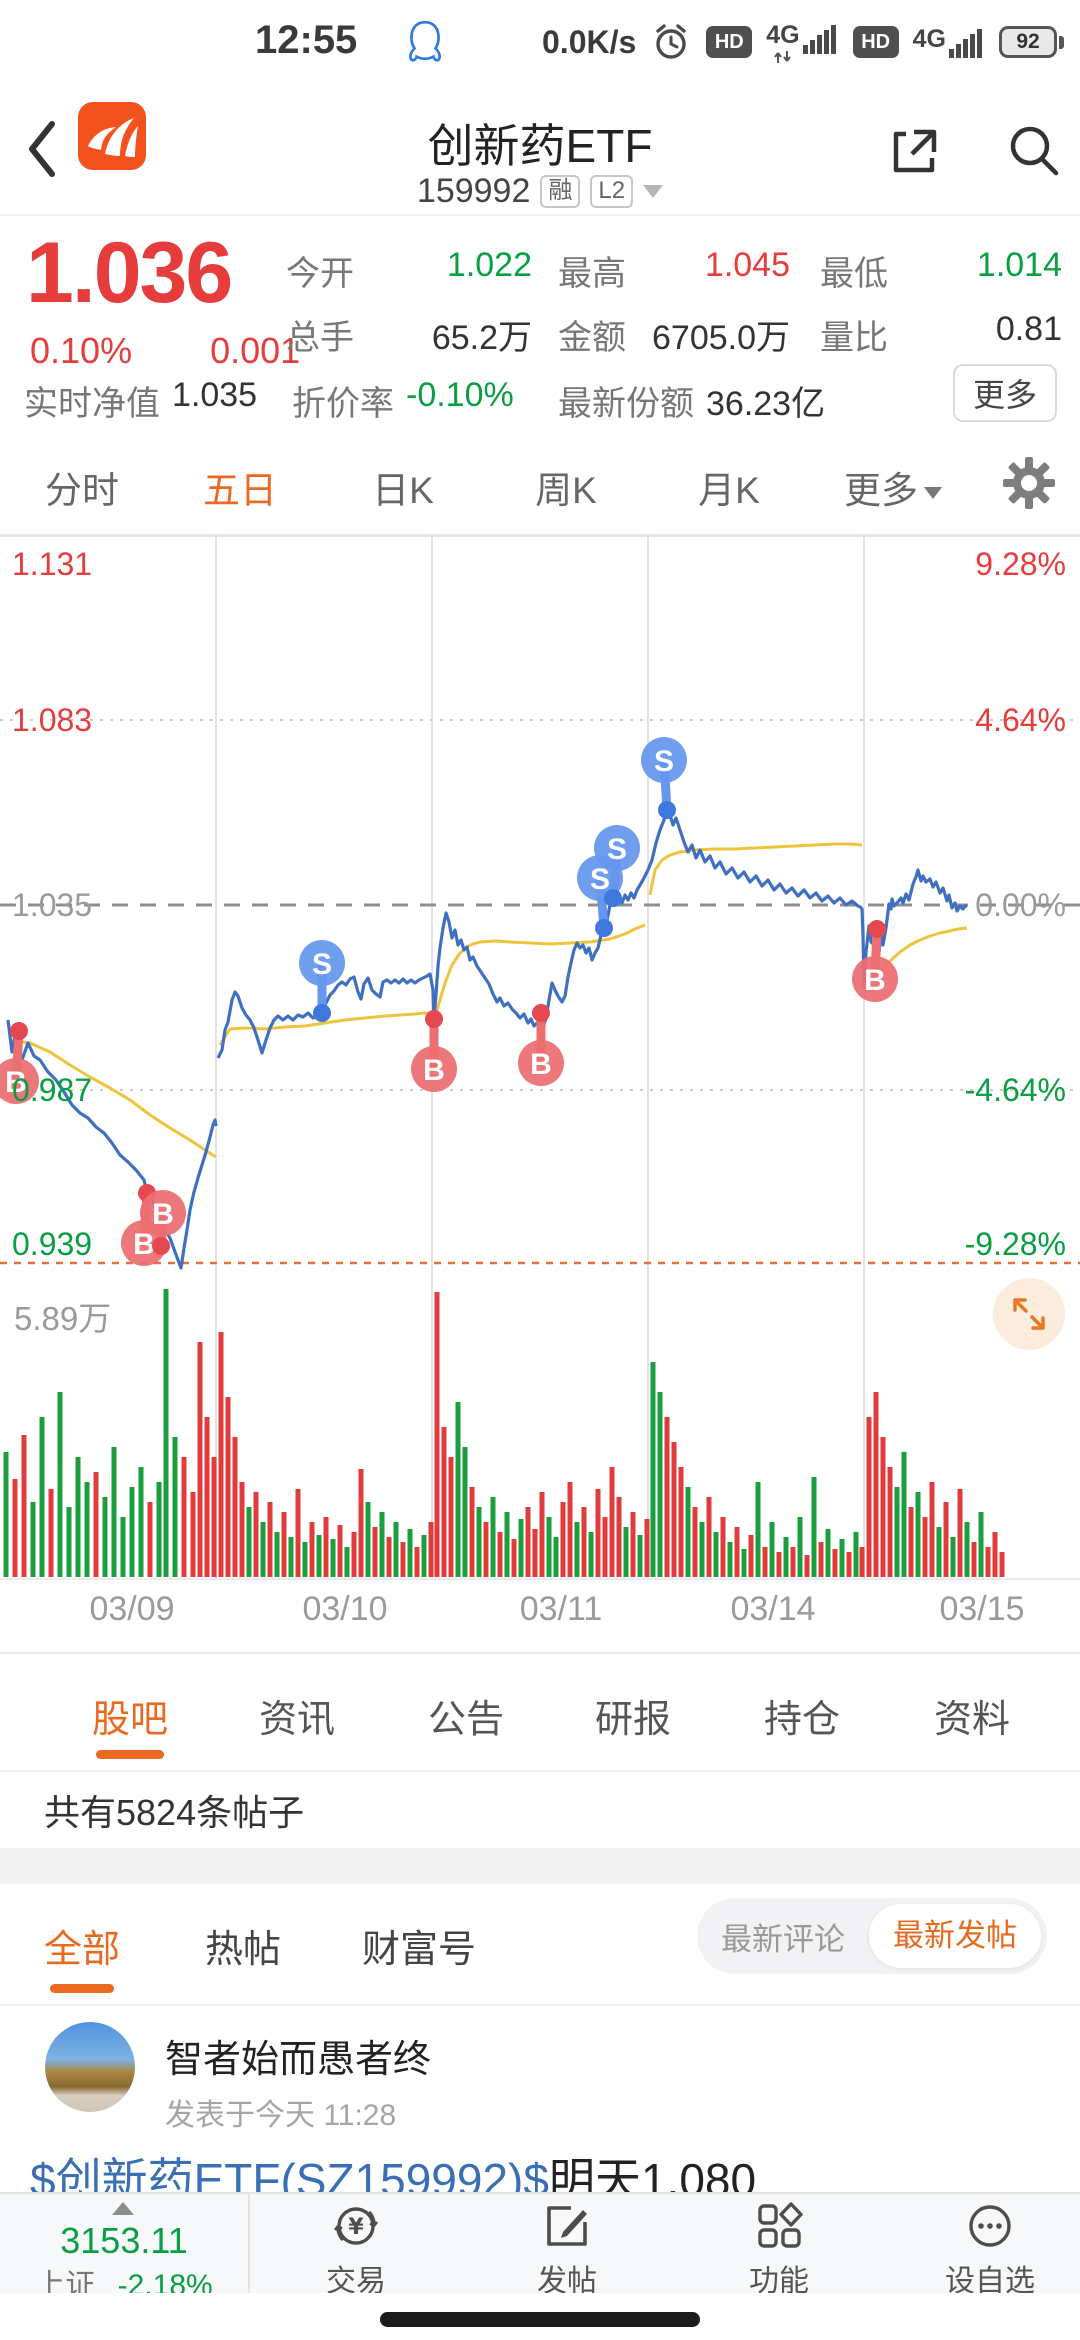 The height and width of the screenshot is (2340, 1080). Describe the element at coordinates (489, 265) in the screenshot. I see `stat-value: 1.022` at that location.